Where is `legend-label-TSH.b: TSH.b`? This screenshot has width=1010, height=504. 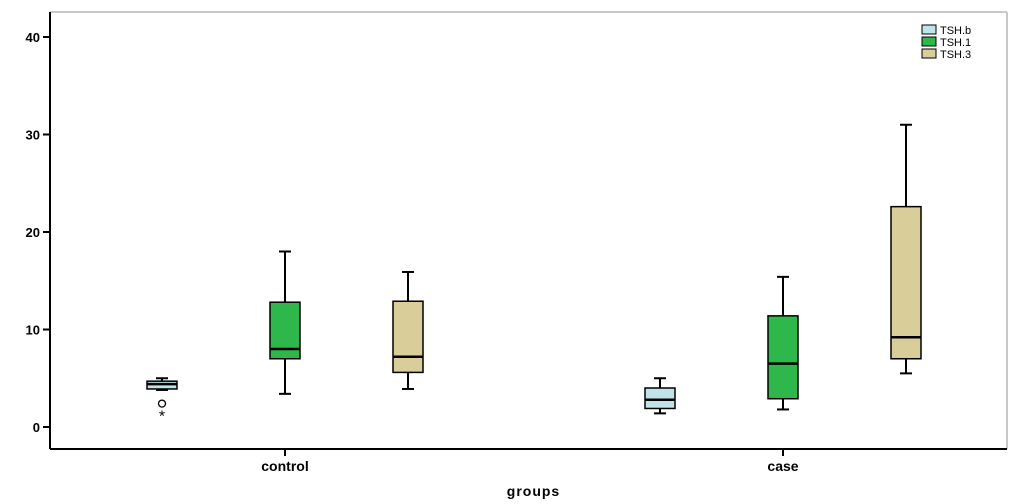
legend-label-TSH.b: TSH.b is located at coordinates (955, 31).